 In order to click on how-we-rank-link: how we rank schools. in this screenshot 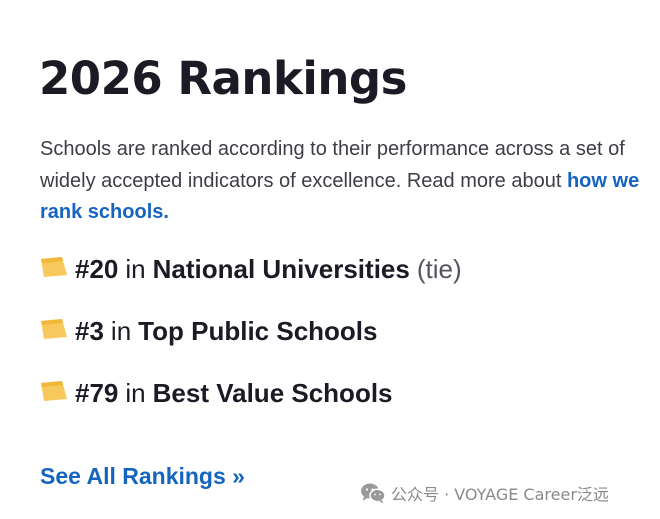, I will do `click(340, 196)`.